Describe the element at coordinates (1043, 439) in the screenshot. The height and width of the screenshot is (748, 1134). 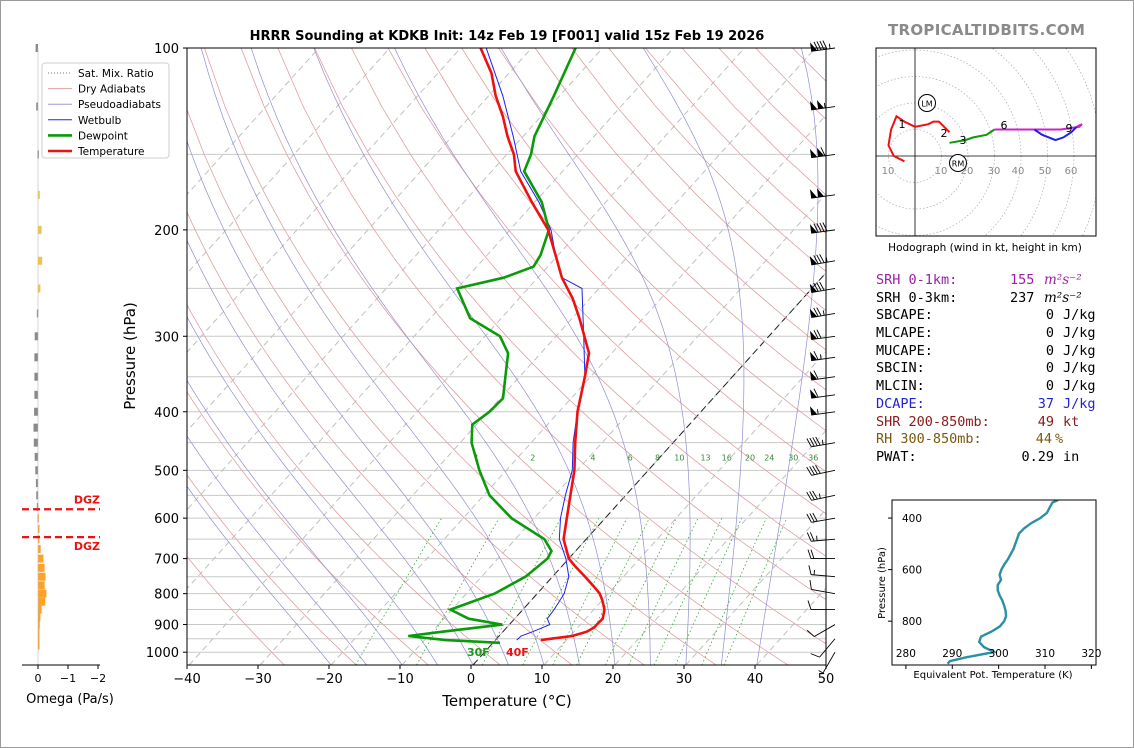
I see `index-value: 44` at that location.